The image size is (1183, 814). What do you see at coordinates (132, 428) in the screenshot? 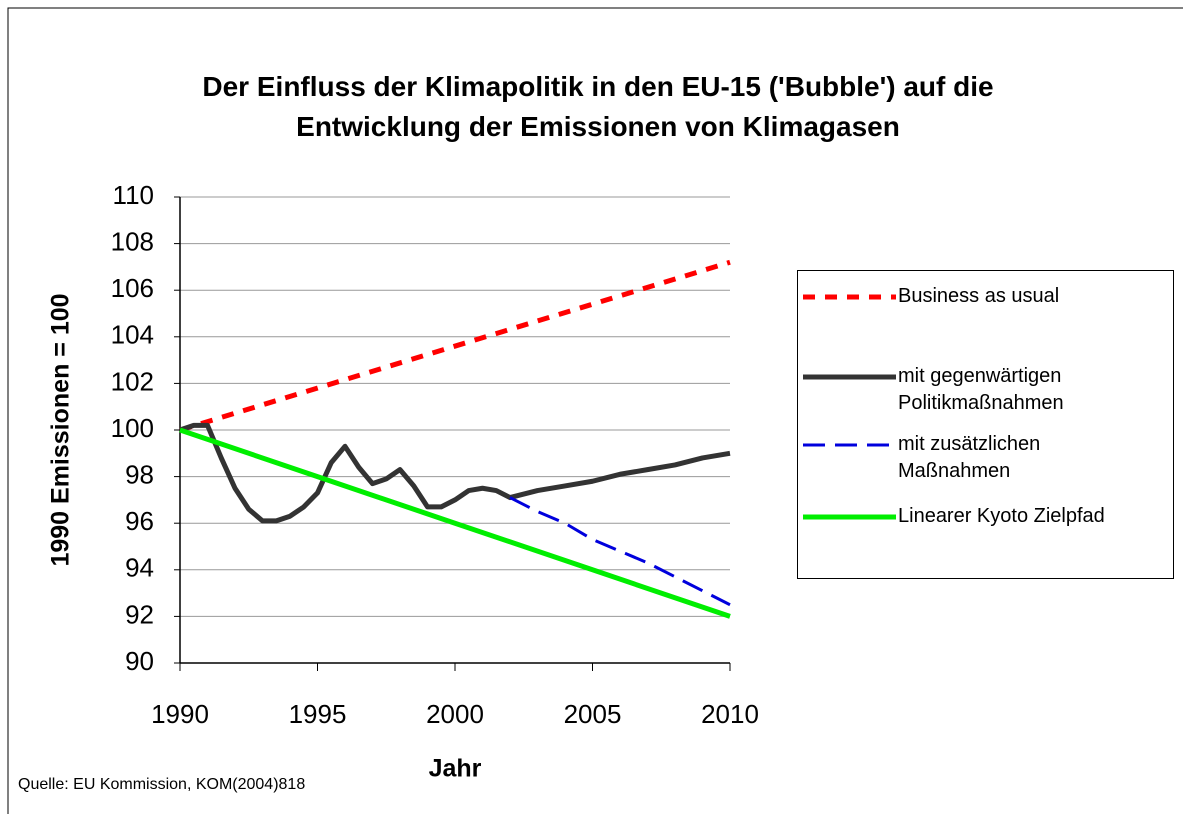
I see `y-tick-label: 100` at bounding box center [132, 428].